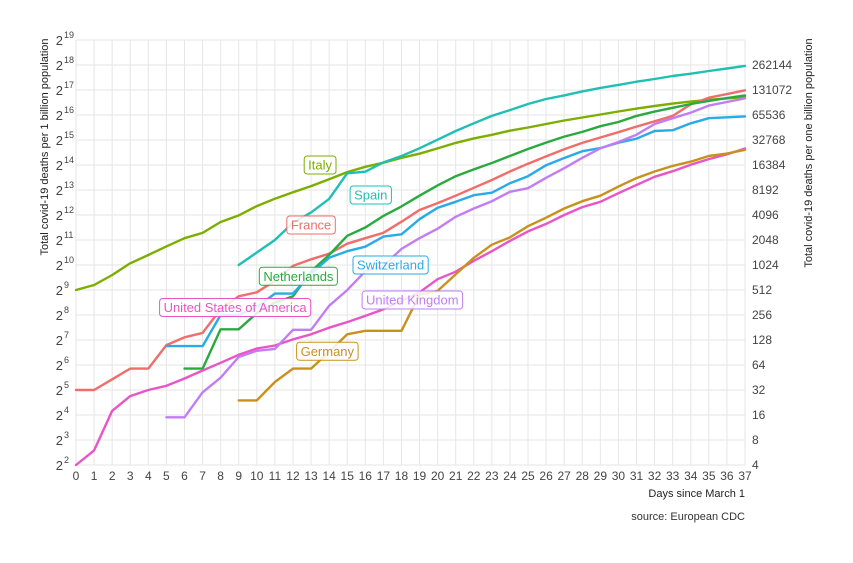 The height and width of the screenshot is (563, 853). What do you see at coordinates (727, 476) in the screenshot?
I see `x-tick-label: 36` at bounding box center [727, 476].